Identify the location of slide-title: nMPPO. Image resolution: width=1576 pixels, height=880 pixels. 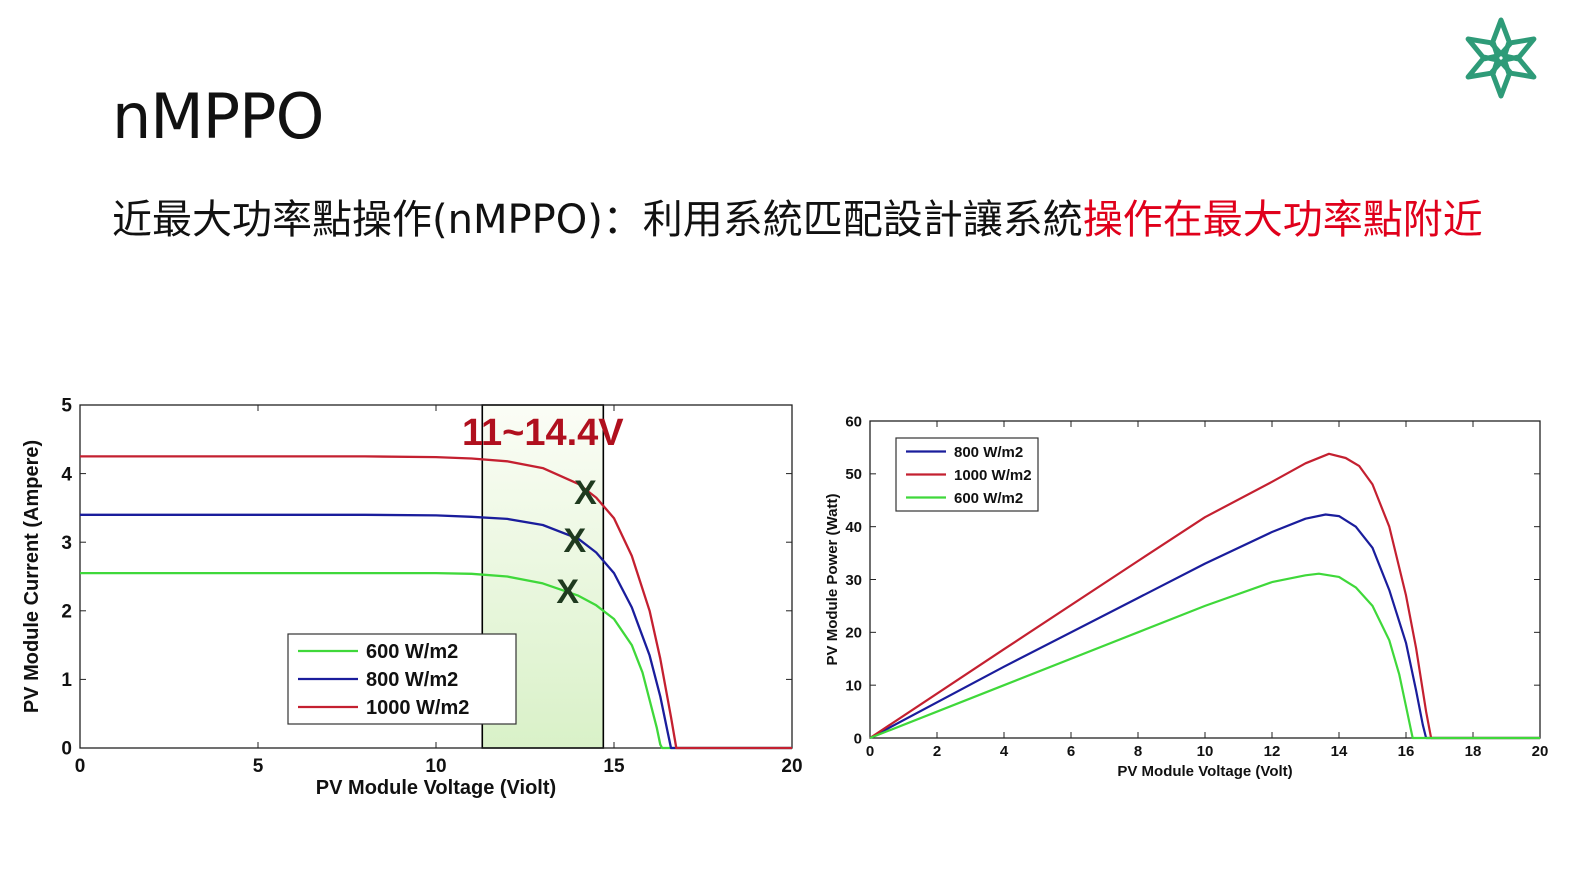
(218, 116).